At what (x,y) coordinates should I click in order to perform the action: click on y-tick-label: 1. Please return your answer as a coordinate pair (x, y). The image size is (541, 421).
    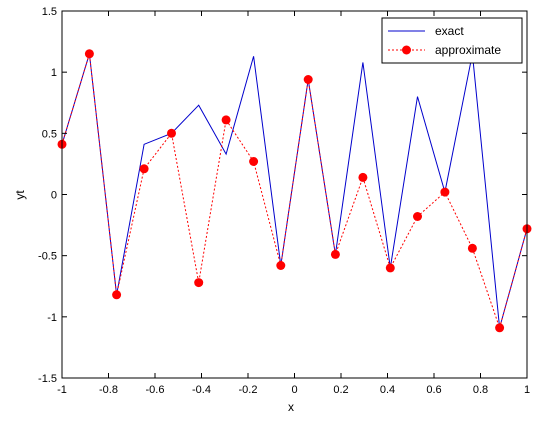
    Looking at the image, I should click on (54, 73).